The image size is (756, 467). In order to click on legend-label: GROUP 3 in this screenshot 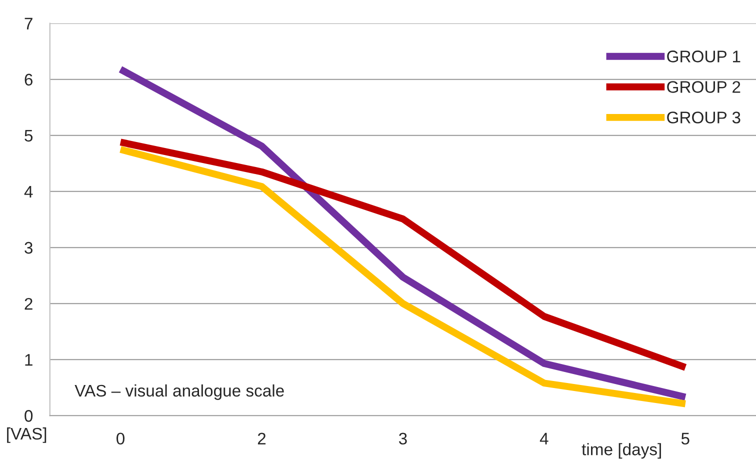, I will do `click(703, 118)`.